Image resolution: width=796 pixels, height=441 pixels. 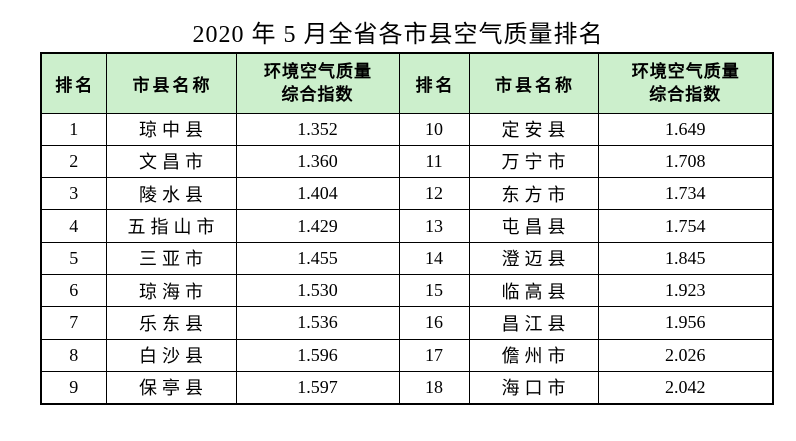 I want to click on index-cell-left: 1.352, so click(x=317, y=129).